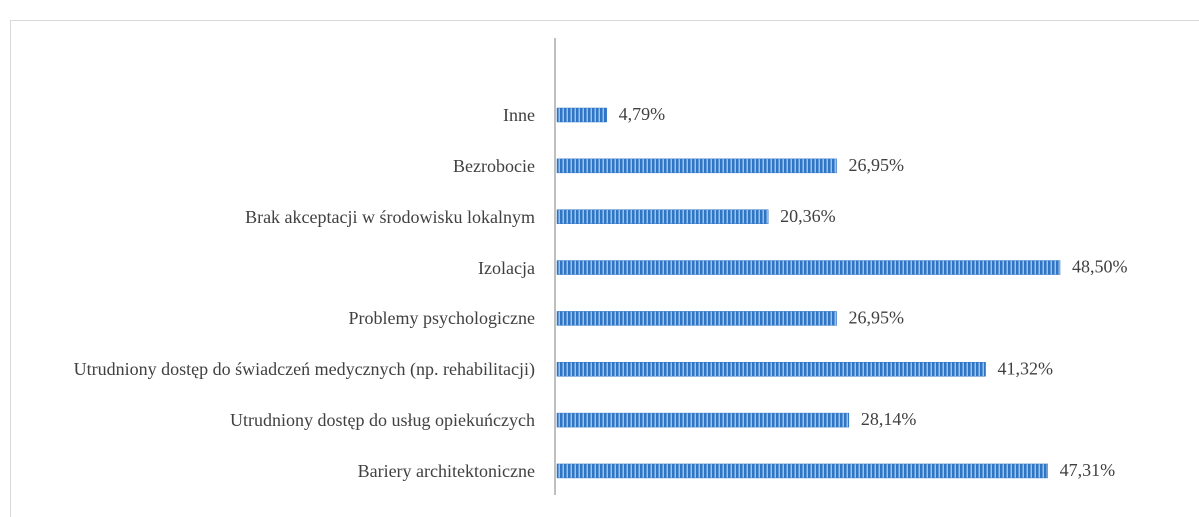 This screenshot has width=1199, height=517. What do you see at coordinates (441, 318) in the screenshot?
I see `category-label: Problemy psychologiczne` at bounding box center [441, 318].